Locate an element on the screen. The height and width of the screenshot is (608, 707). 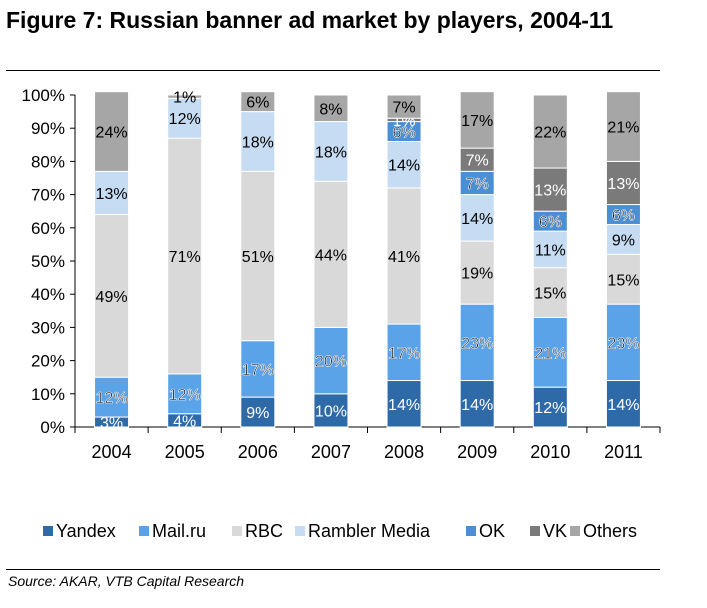
legend-label: OK is located at coordinates (492, 531).